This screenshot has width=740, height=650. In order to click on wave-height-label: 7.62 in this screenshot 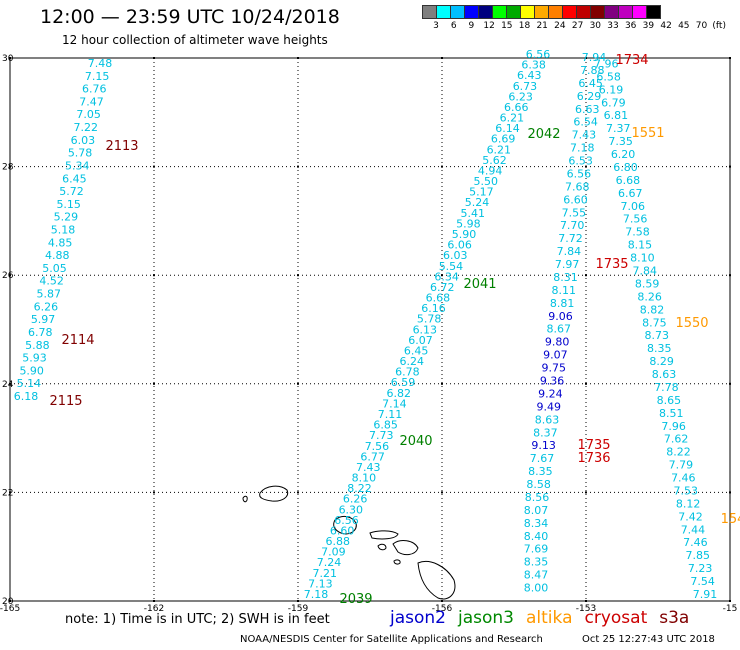, I will do `click(676, 439)`.